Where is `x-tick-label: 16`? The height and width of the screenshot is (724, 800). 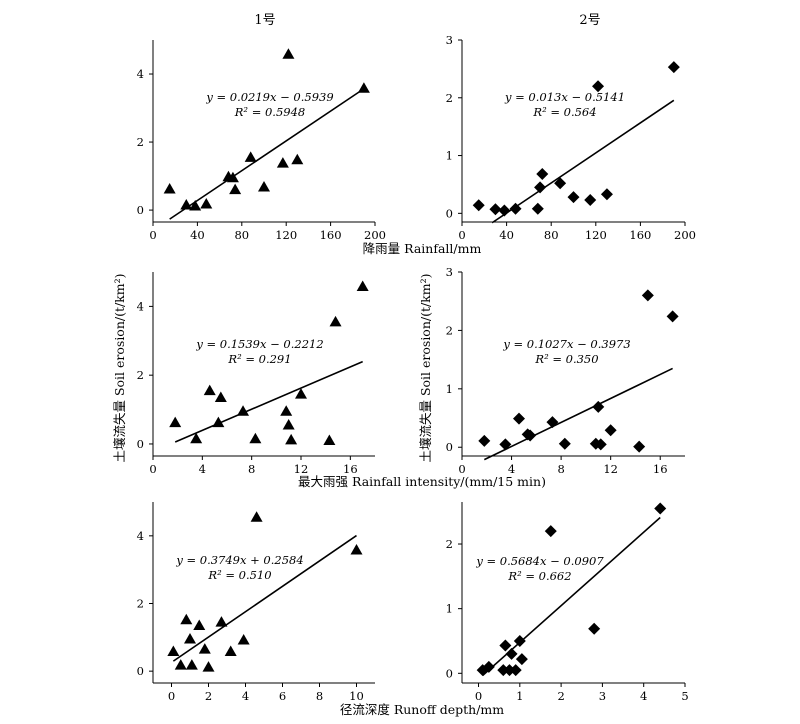 x-tick-label: 16 is located at coordinates (660, 469).